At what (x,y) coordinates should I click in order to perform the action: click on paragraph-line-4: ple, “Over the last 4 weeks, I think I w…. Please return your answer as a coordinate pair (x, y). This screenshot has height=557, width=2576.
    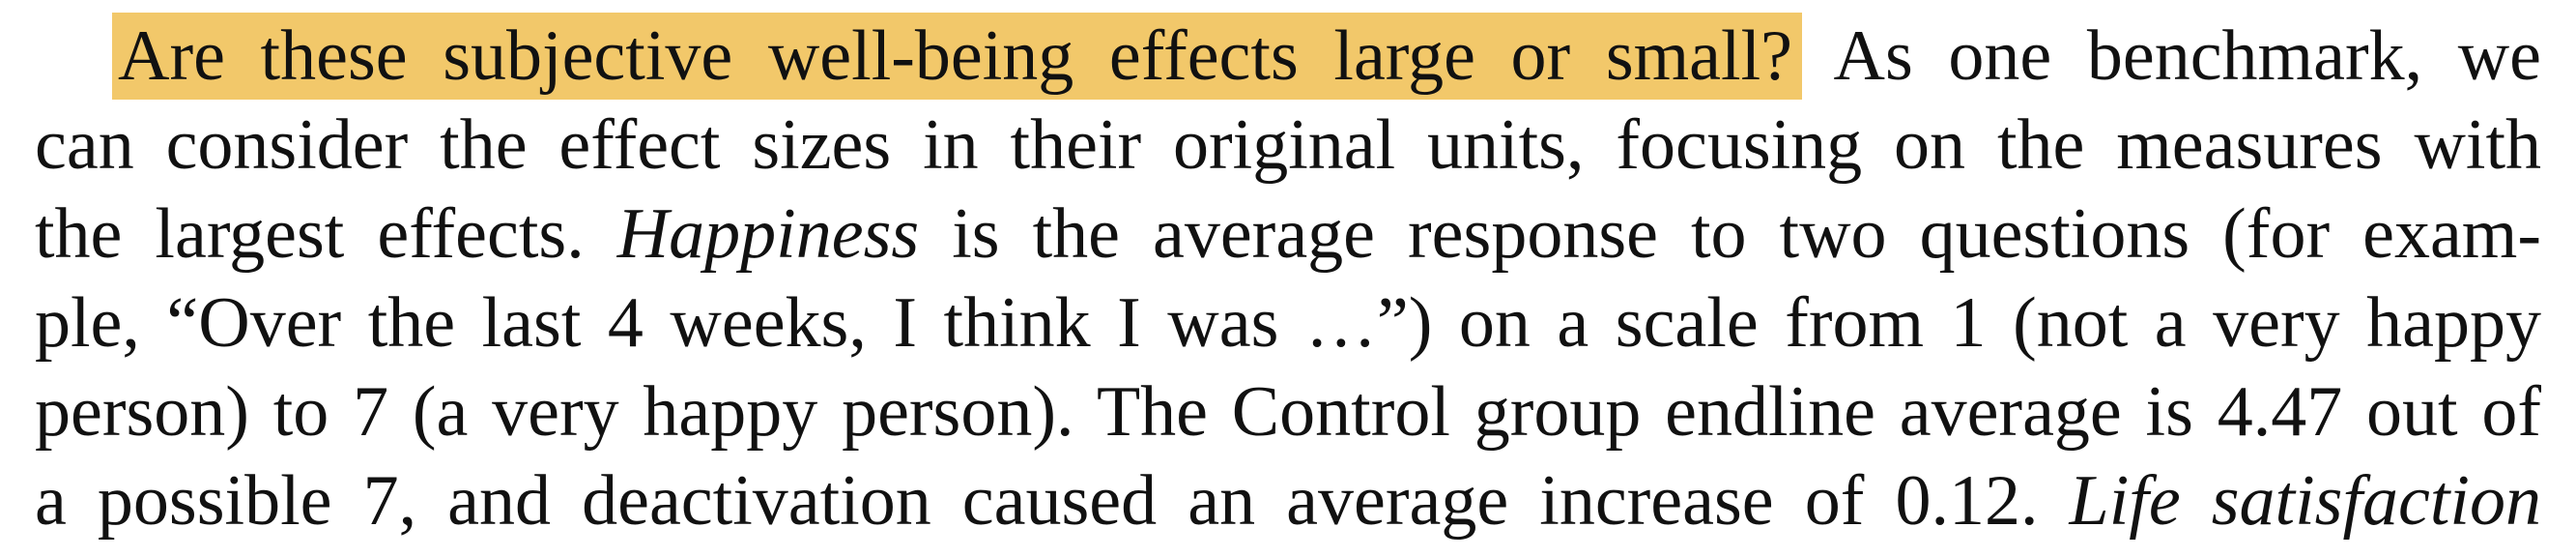
    Looking at the image, I should click on (1288, 323).